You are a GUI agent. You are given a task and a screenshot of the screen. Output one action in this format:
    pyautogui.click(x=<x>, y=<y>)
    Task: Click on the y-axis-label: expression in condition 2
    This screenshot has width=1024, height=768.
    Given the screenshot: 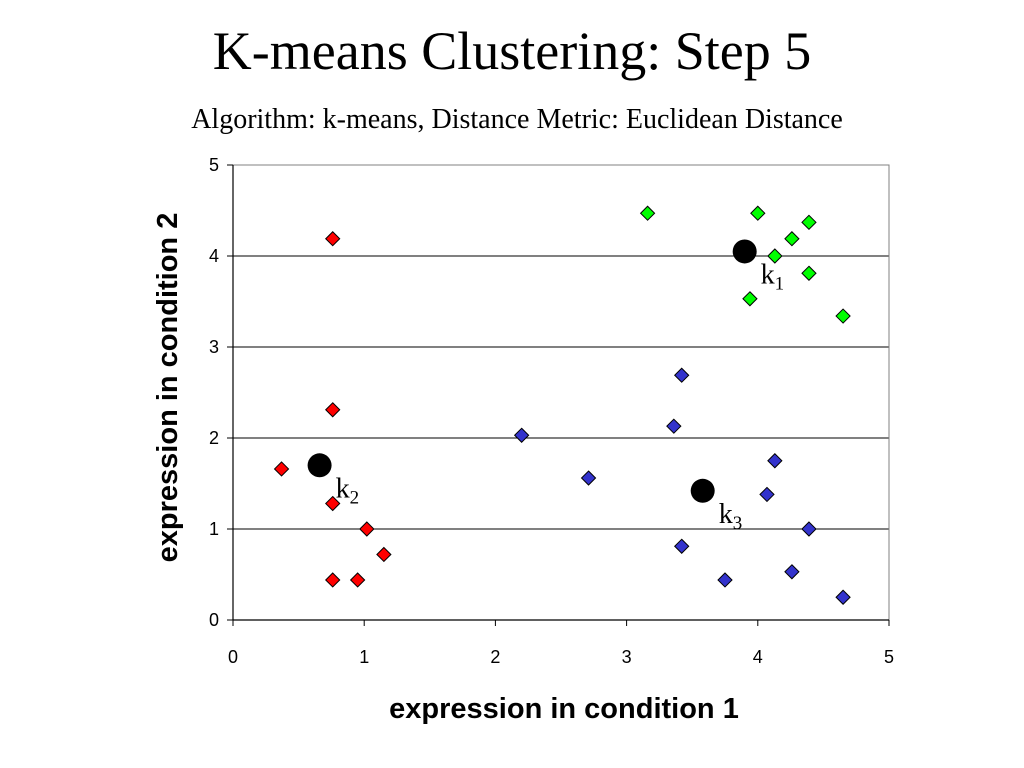 What is the action you would take?
    pyautogui.click(x=168, y=388)
    